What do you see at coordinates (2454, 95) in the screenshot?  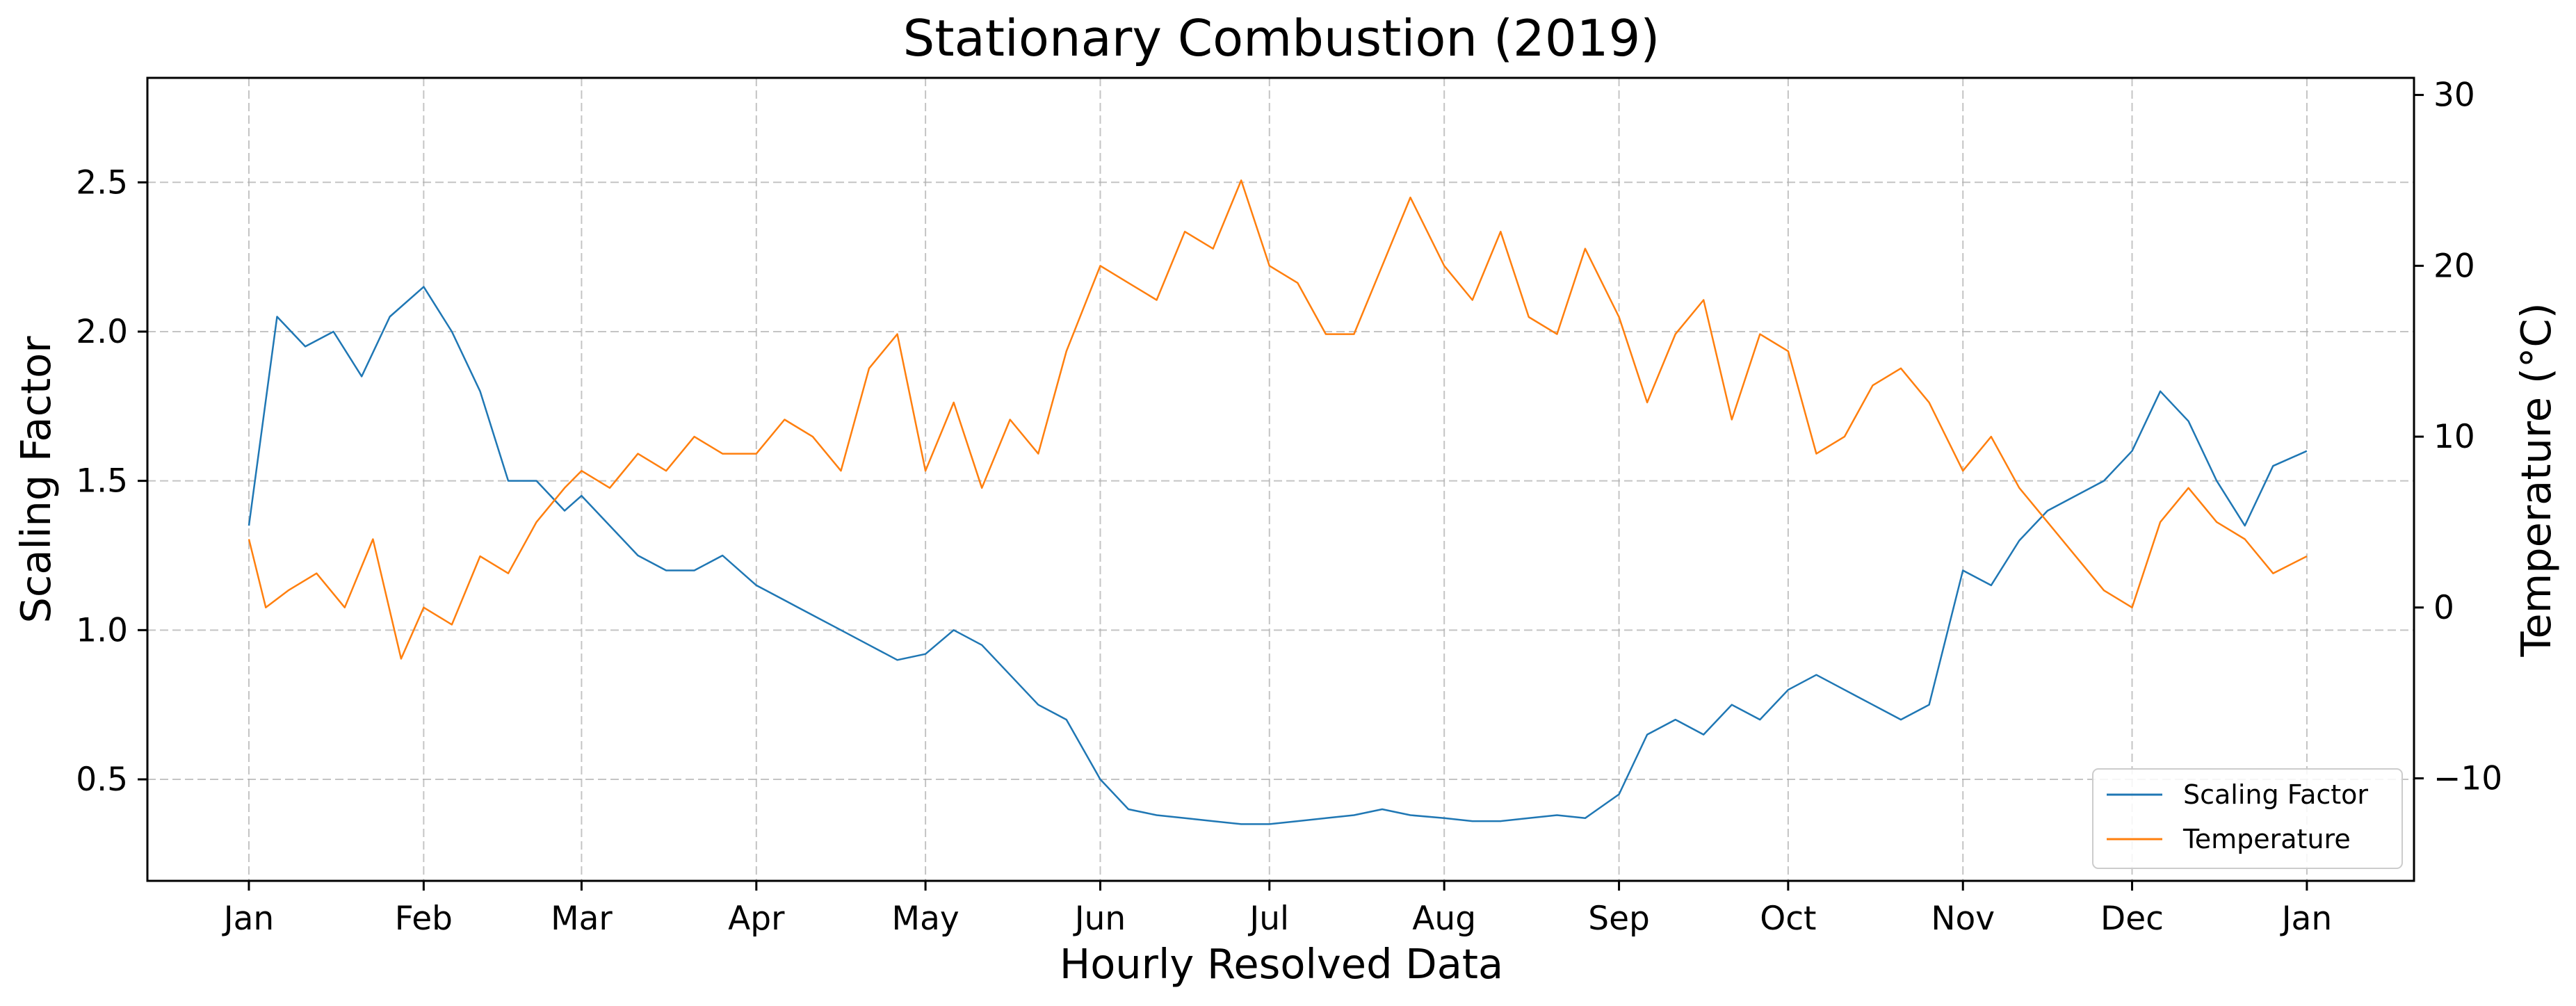 I see `right-y-tick-label: 30` at bounding box center [2454, 95].